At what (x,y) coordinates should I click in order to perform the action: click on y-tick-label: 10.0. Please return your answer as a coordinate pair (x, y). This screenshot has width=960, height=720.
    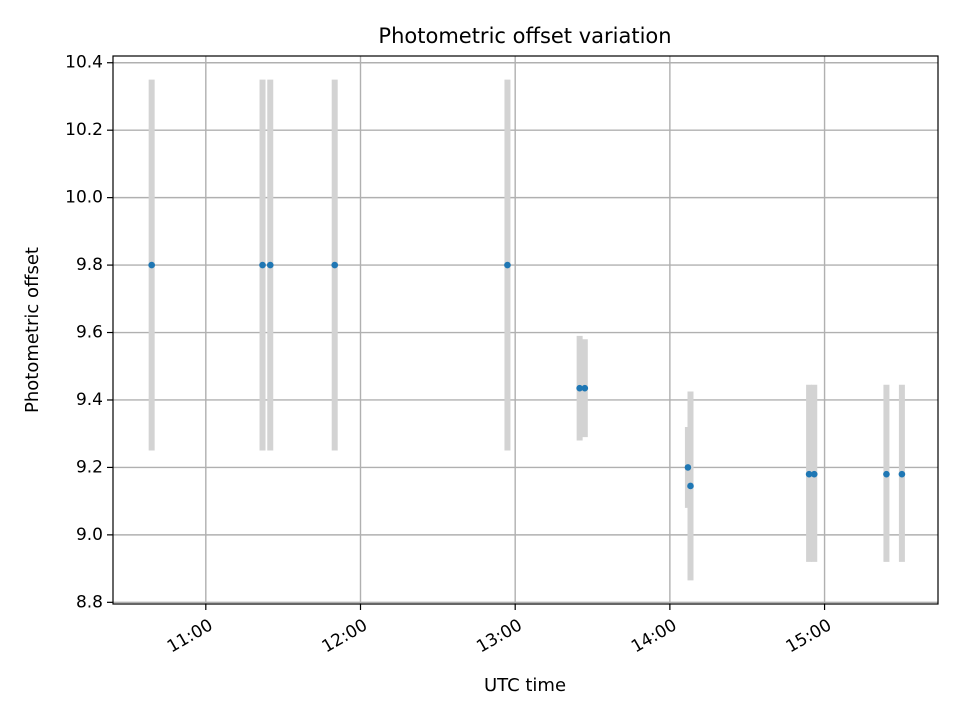
    Looking at the image, I should click on (84, 198).